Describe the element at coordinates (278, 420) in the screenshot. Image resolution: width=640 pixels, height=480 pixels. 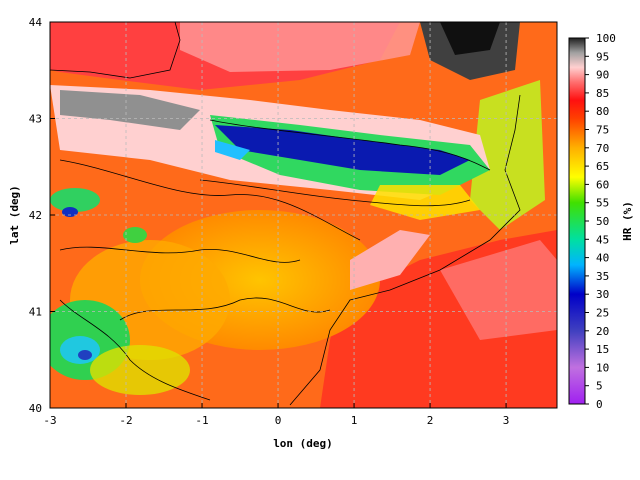
I see `x-tick-label: 0` at that location.